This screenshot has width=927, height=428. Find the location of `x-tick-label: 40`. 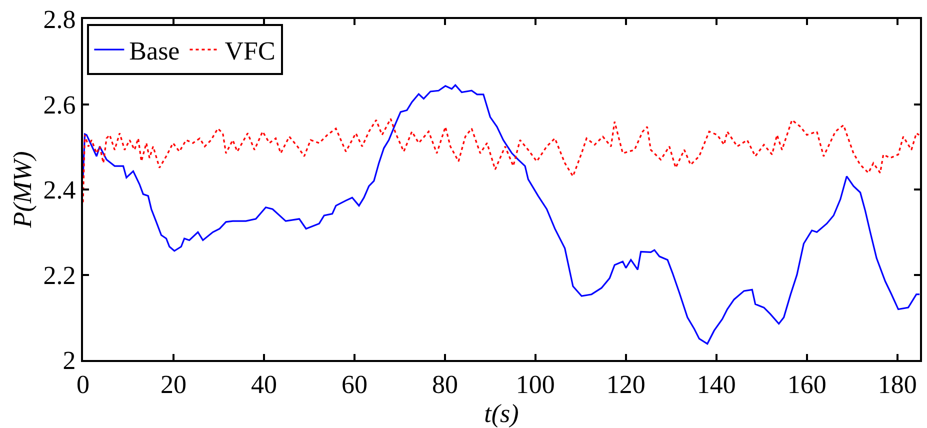

x-tick-label: 40 is located at coordinates (263, 385).